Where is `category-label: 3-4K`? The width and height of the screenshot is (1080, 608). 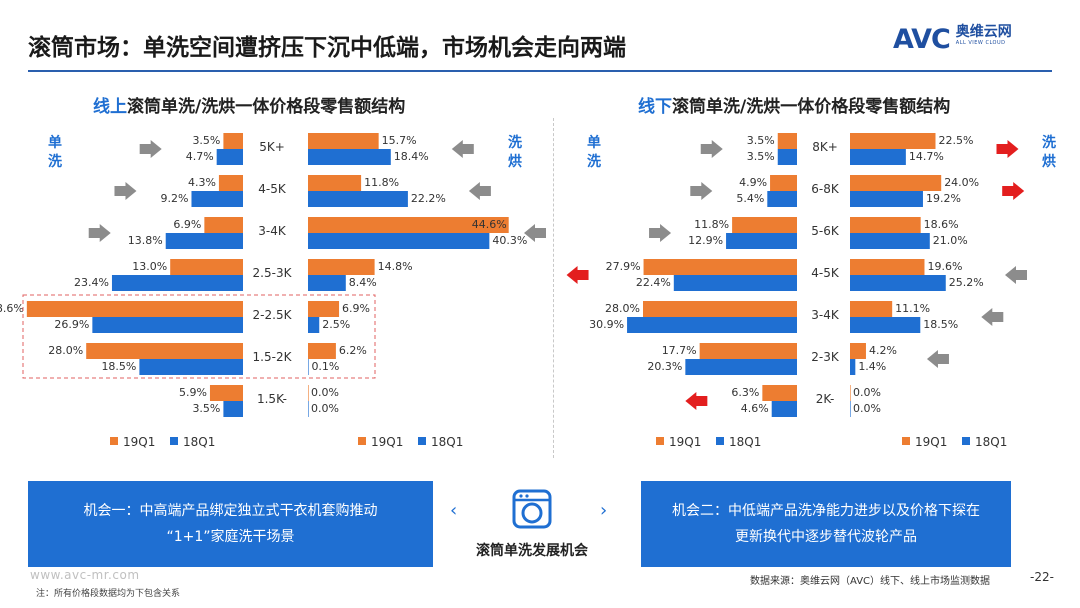 category-label: 3-4K is located at coordinates (272, 231).